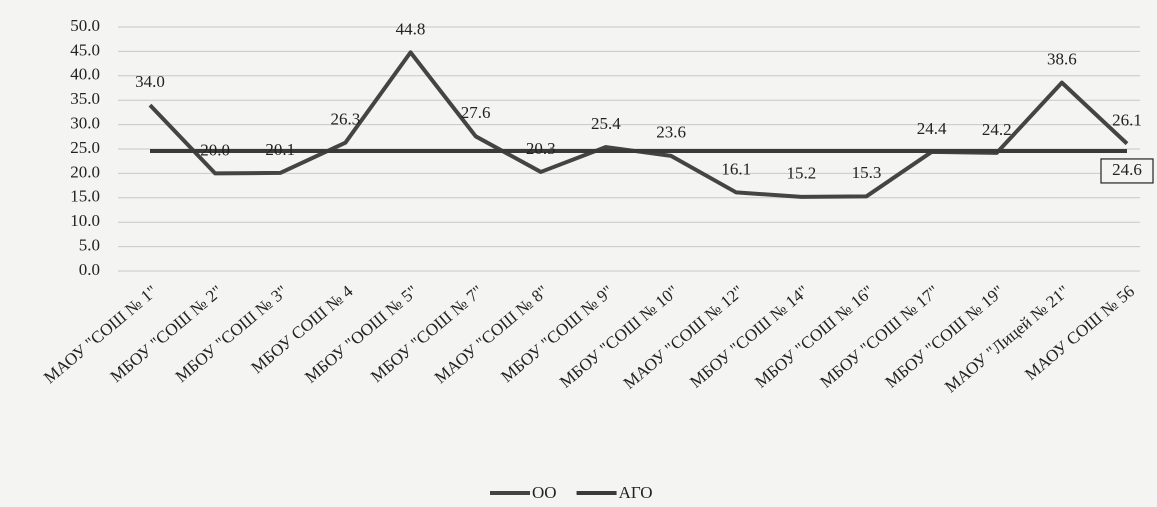 The width and height of the screenshot is (1157, 507). What do you see at coordinates (932, 128) in the screenshot?
I see `data-label: 24.4` at bounding box center [932, 128].